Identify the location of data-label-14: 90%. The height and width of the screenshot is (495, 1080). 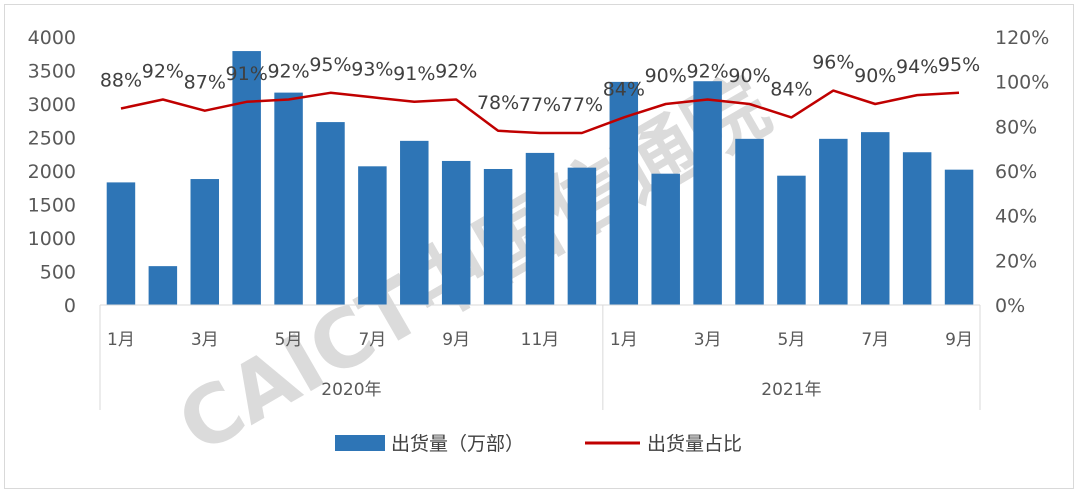
(666, 76).